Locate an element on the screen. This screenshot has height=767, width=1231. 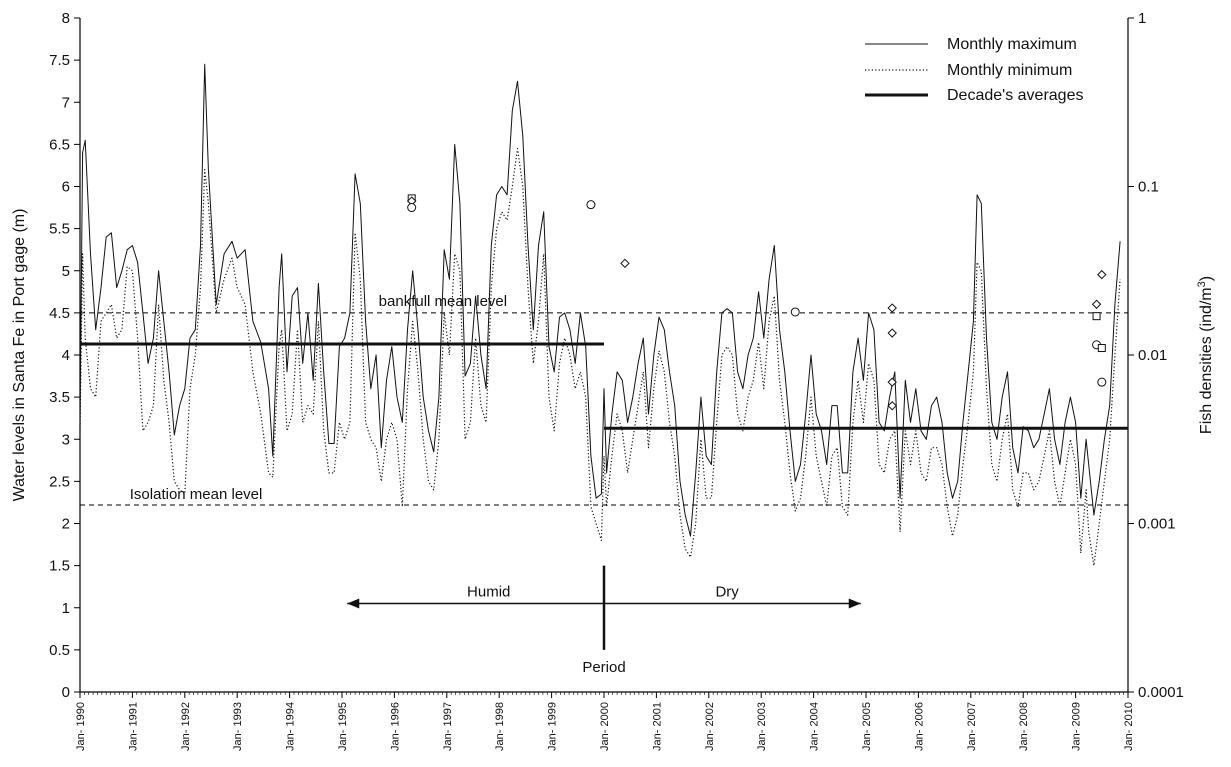
y-left-tick-label: 2 is located at coordinates (66, 524).